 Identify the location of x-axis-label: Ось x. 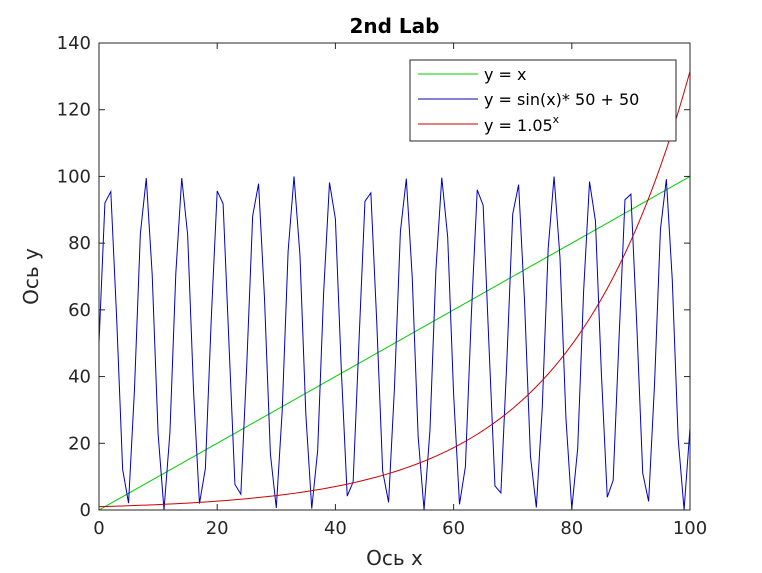
(394, 558).